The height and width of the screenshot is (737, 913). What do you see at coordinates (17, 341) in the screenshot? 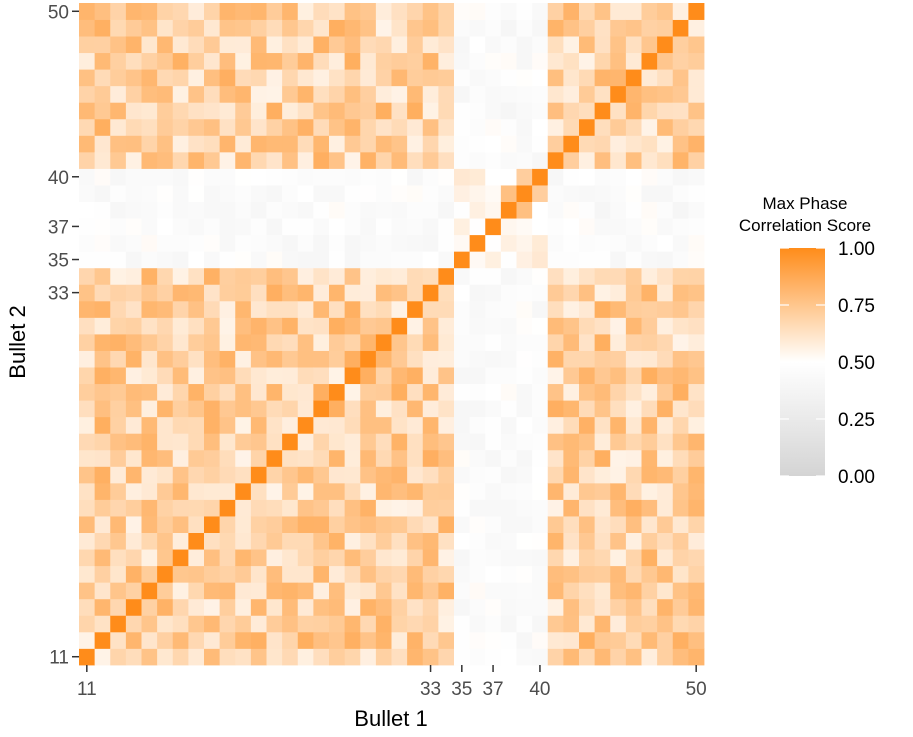
I see `y-axis-title: Bullet 2` at bounding box center [17, 341].